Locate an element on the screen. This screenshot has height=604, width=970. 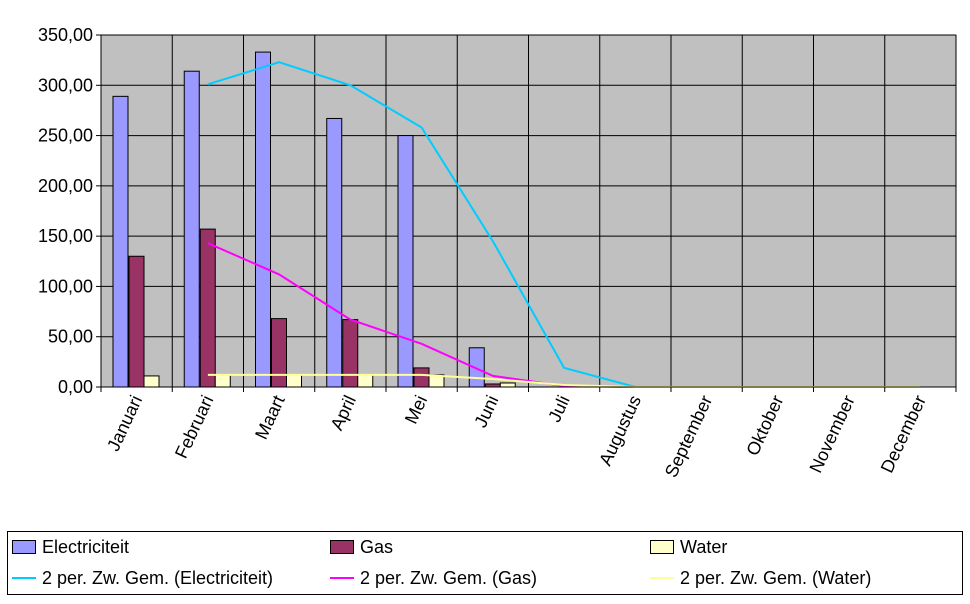
x-tick-label: Juni is located at coordinates (486, 411).